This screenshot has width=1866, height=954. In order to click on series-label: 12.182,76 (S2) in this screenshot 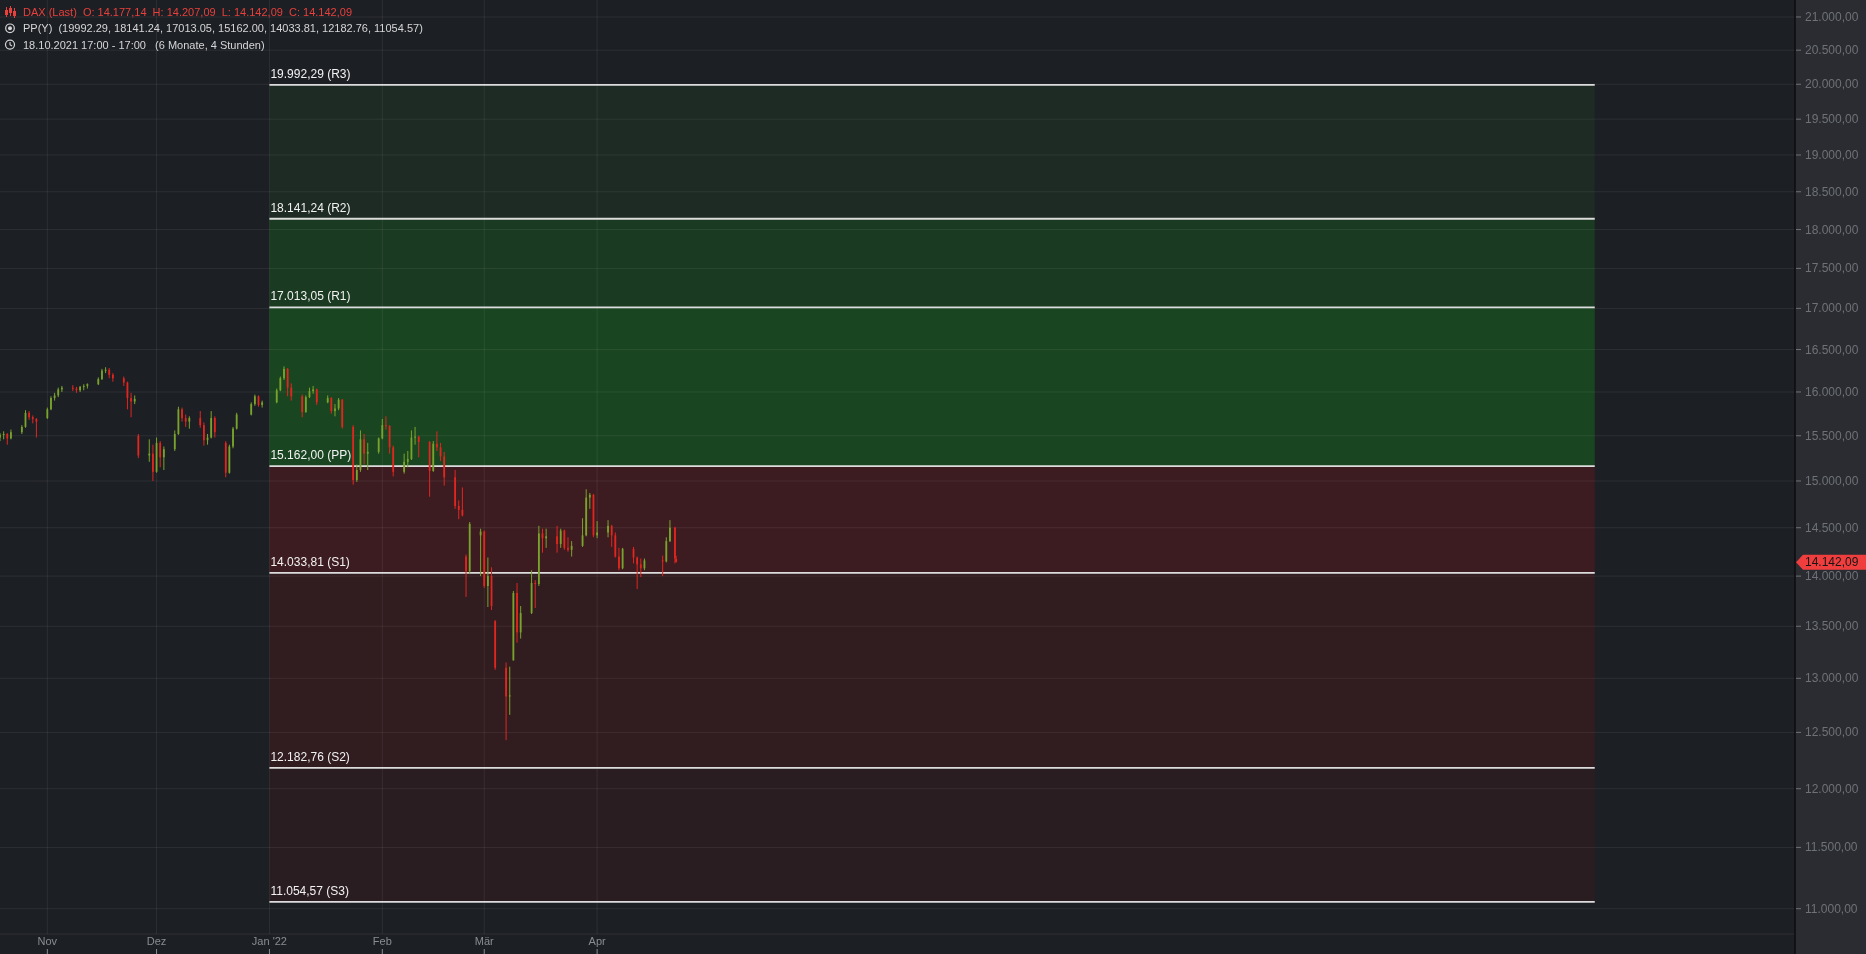, I will do `click(310, 756)`.